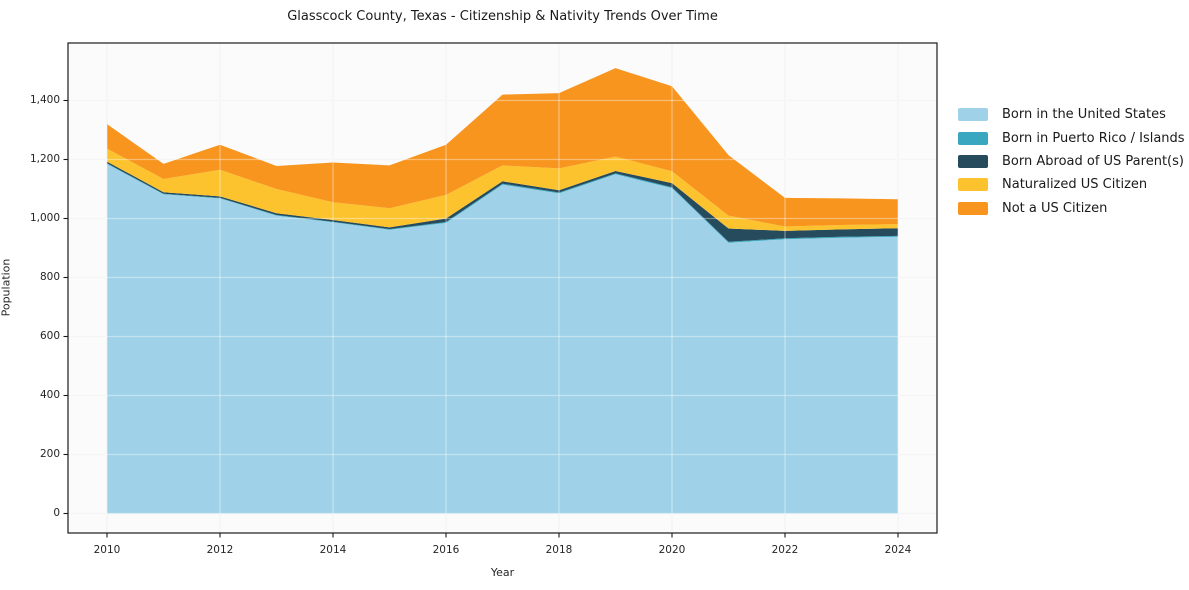  I want to click on legend-item: Born in the United States, so click(1071, 114).